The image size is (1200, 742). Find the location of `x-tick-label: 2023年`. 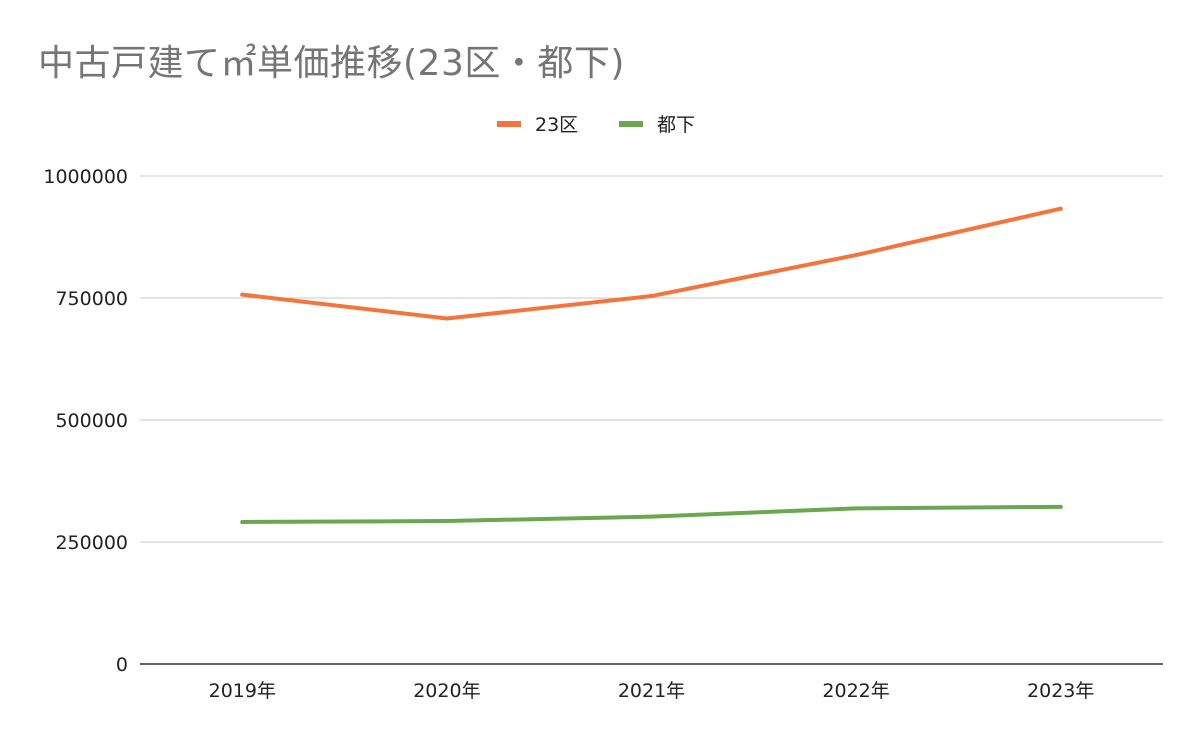

x-tick-label: 2023年 is located at coordinates (1060, 691).